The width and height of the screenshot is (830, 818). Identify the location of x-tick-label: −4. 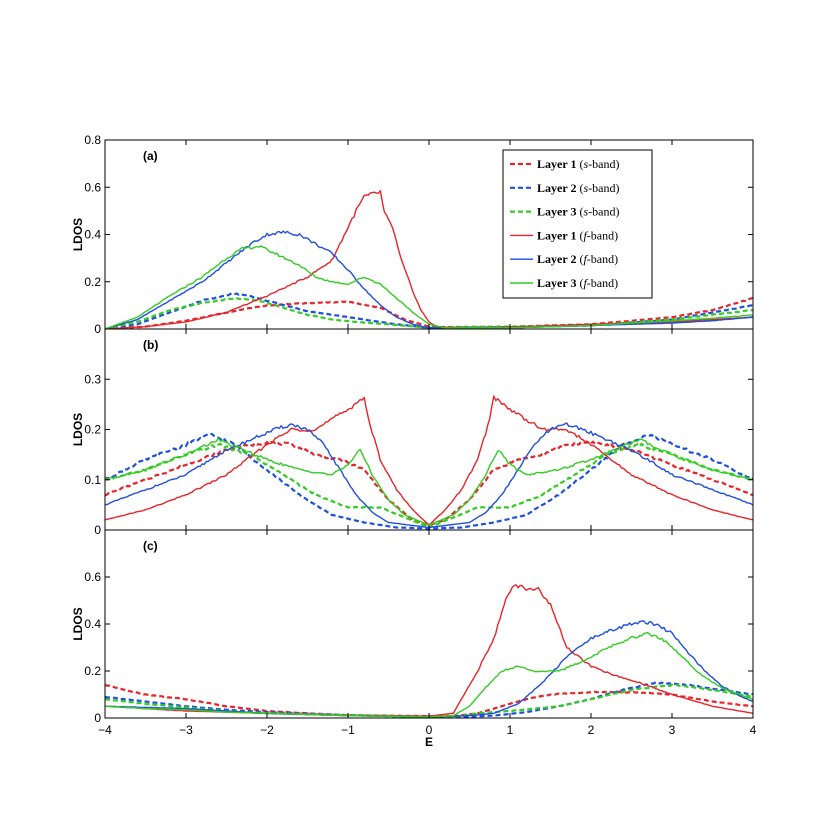
(105, 730).